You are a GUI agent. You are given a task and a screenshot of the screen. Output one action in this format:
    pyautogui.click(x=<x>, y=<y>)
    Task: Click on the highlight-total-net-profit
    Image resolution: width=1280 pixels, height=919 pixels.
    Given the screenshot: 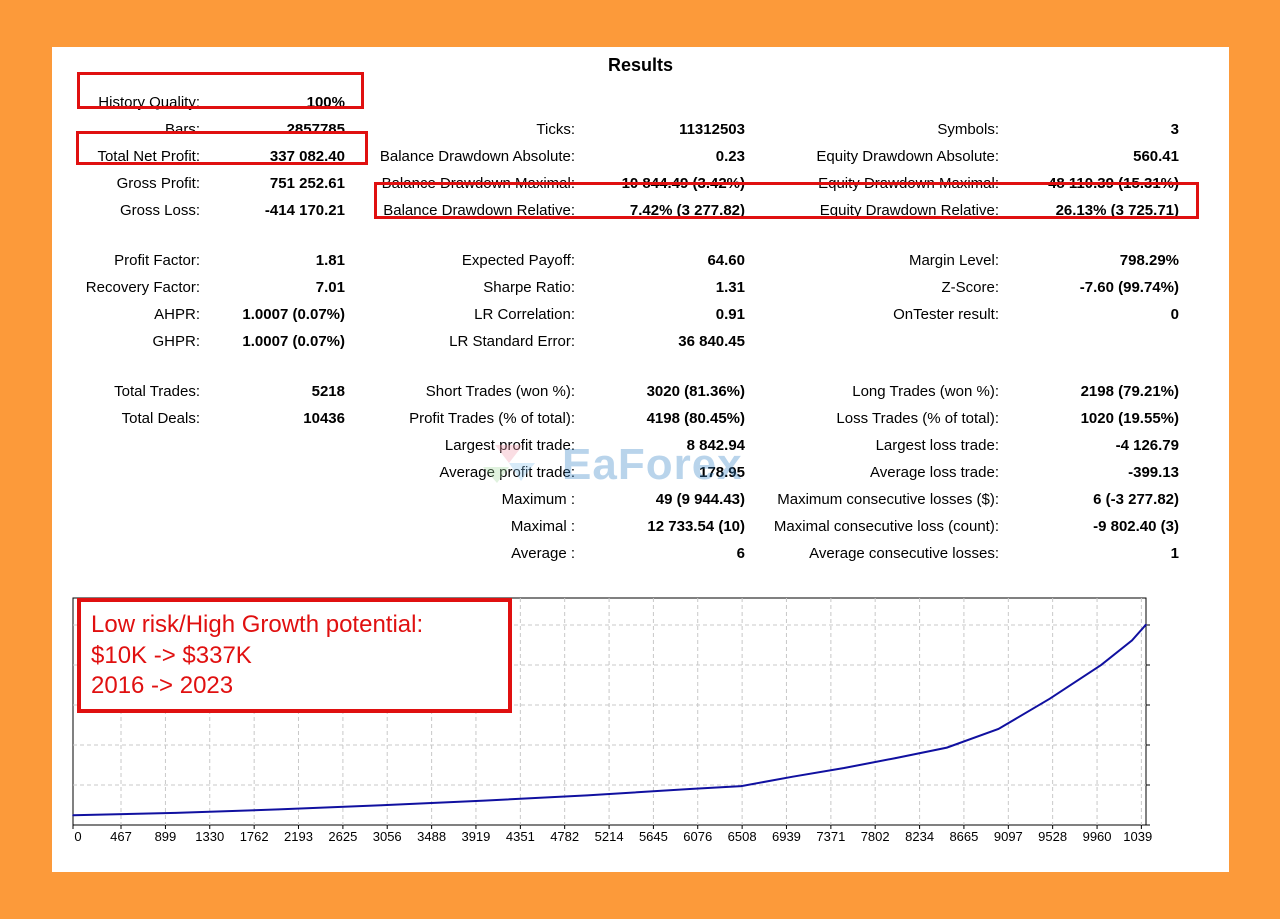 What is the action you would take?
    pyautogui.click(x=222, y=148)
    